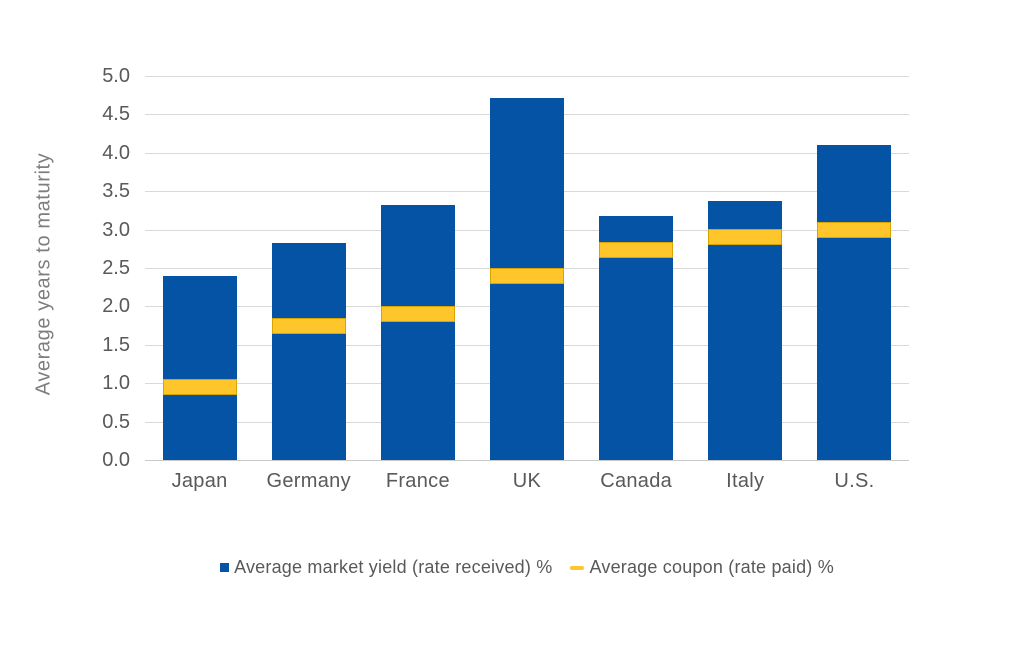  What do you see at coordinates (116, 268) in the screenshot?
I see `y-tick-label-2-5: 2.5` at bounding box center [116, 268].